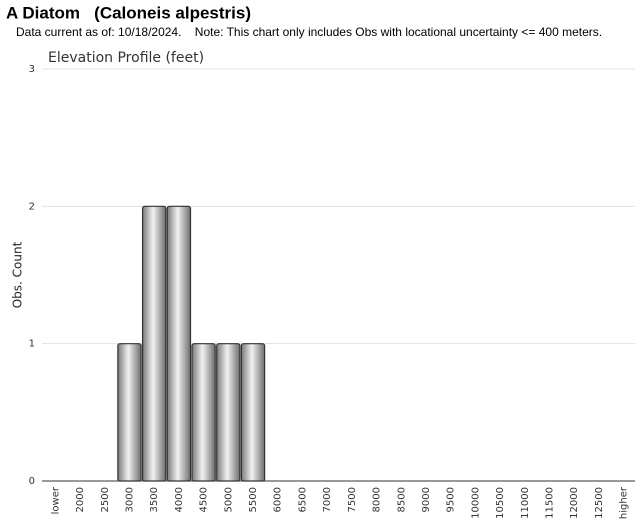 The image size is (640, 523). I want to click on x-tick-label: 2500, so click(105, 499).